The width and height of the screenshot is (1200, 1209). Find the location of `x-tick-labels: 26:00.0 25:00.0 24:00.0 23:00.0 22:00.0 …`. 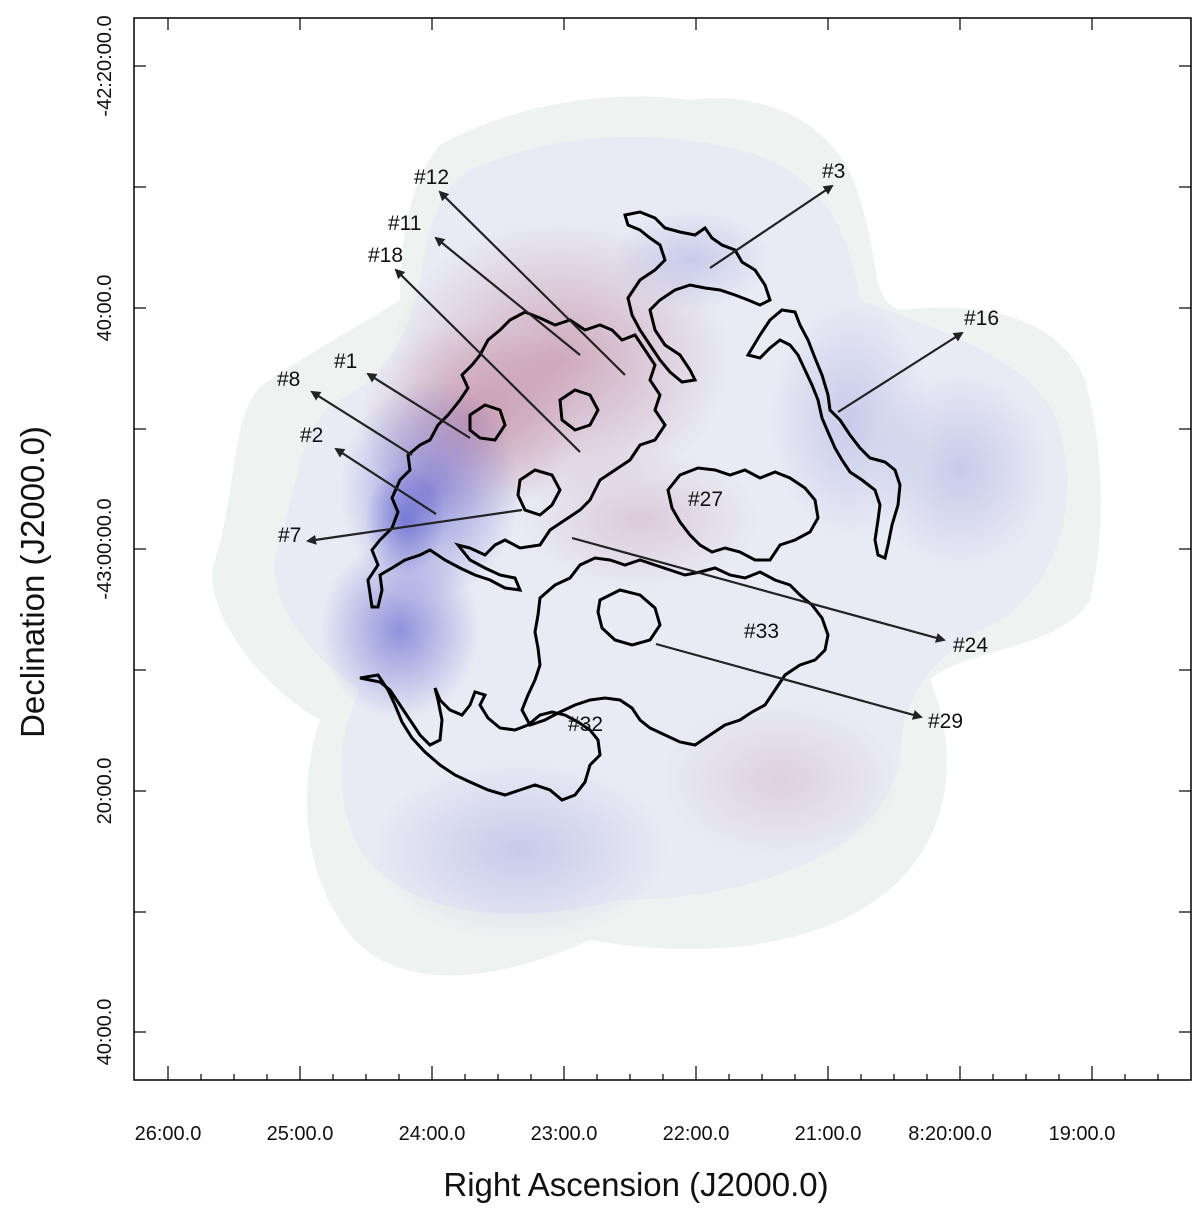

x-tick-labels: 26:00.0 25:00.0 24:00.0 23:00.0 22:00.0 … is located at coordinates (625, 1134).